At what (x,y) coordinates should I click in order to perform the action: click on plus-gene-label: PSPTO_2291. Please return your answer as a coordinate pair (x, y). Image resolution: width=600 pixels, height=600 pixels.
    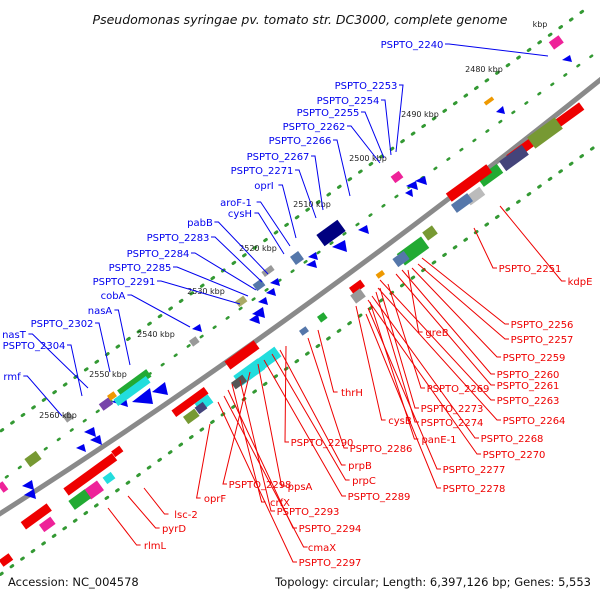
    Looking at the image, I should click on (124, 282).